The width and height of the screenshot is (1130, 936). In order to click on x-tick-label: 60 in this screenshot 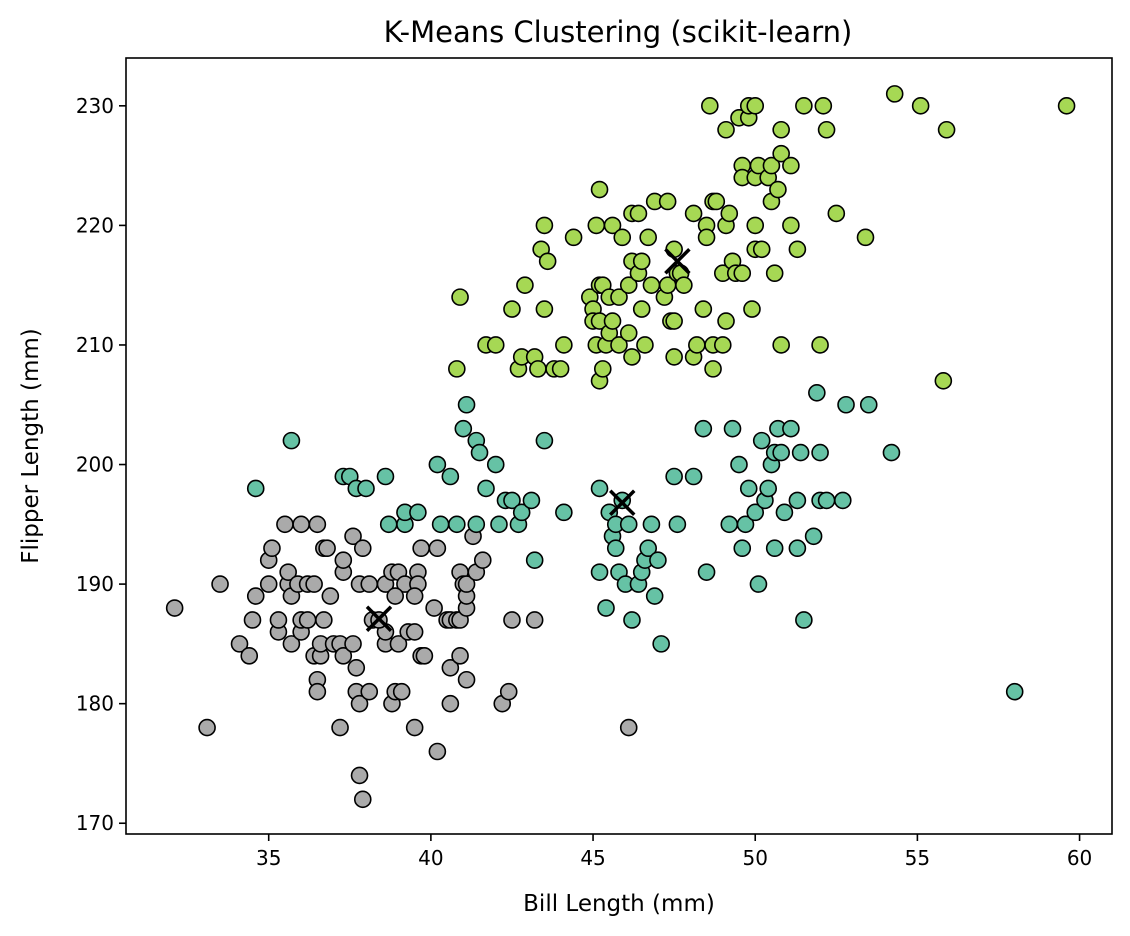, I will do `click(1079, 858)`.